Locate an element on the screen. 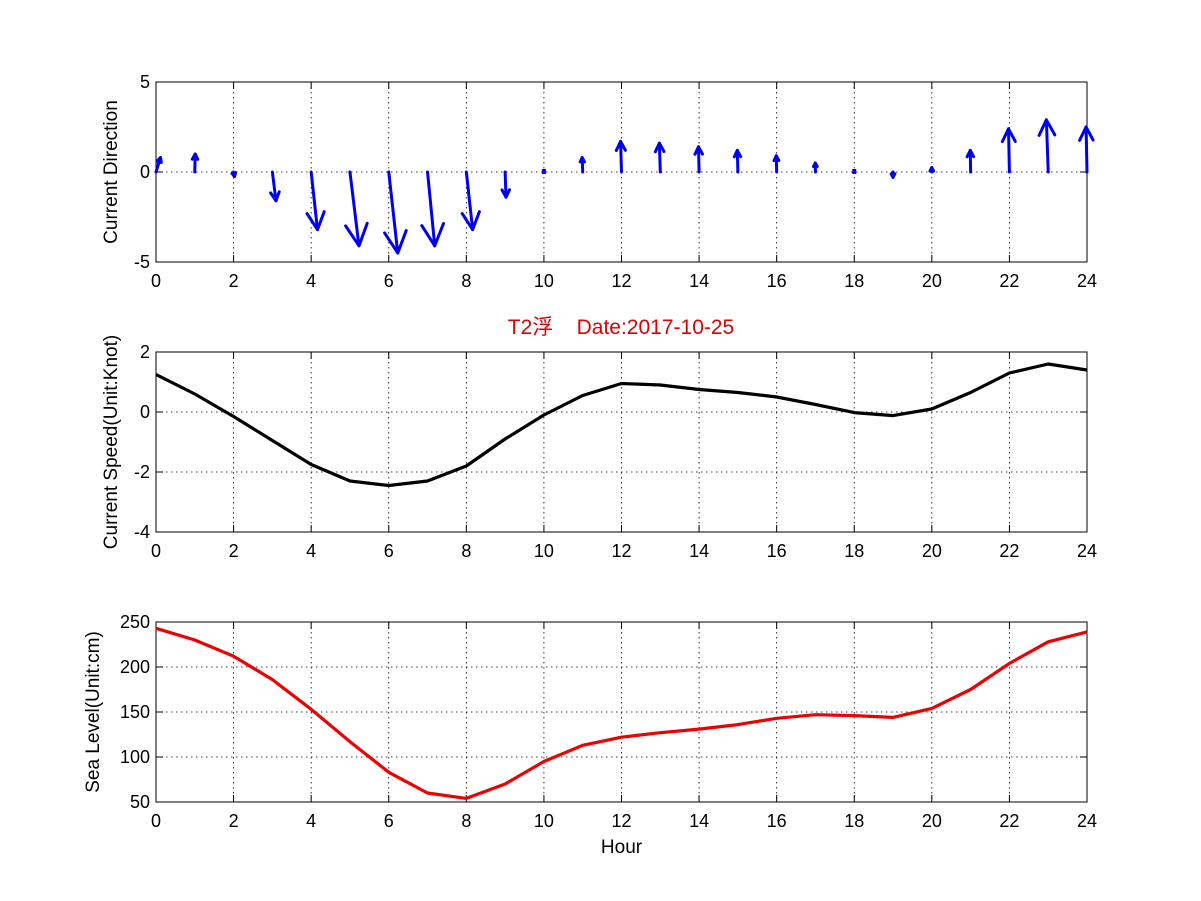  direction-ytick-label: 5 is located at coordinates (145, 82).